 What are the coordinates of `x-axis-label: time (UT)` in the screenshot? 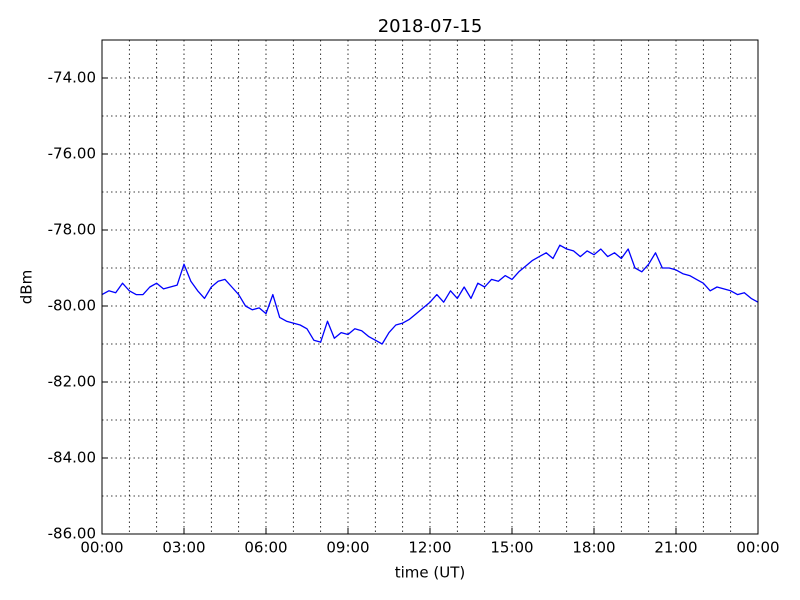 It's located at (430, 573).